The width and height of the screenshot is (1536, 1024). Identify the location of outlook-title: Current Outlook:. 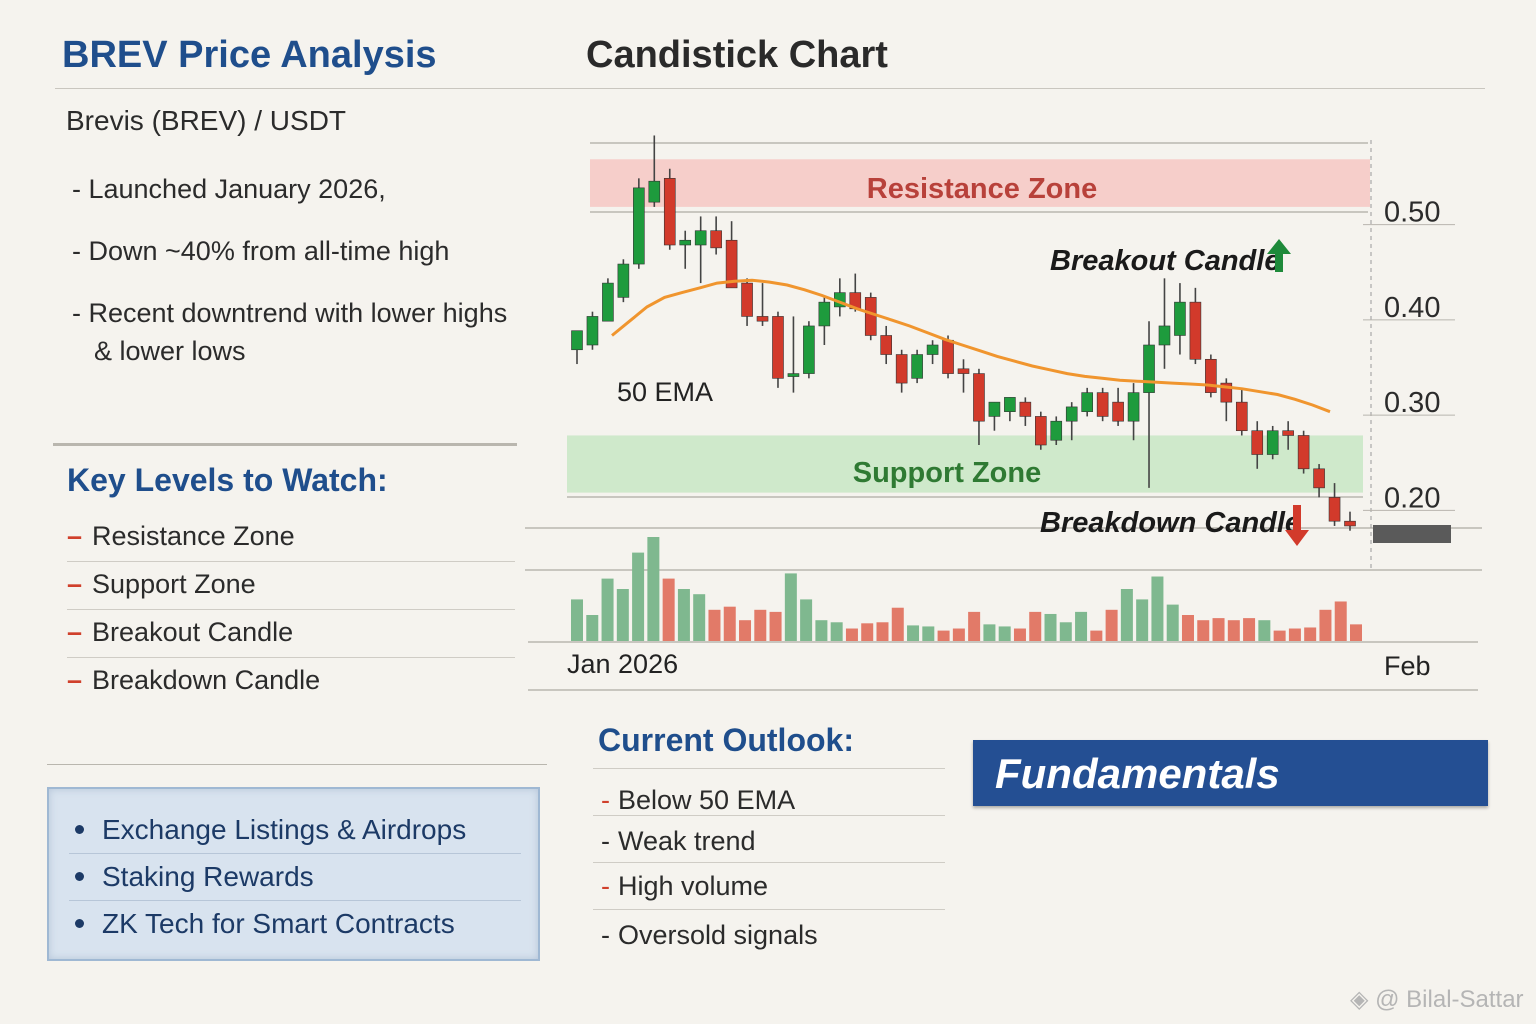
(726, 740).